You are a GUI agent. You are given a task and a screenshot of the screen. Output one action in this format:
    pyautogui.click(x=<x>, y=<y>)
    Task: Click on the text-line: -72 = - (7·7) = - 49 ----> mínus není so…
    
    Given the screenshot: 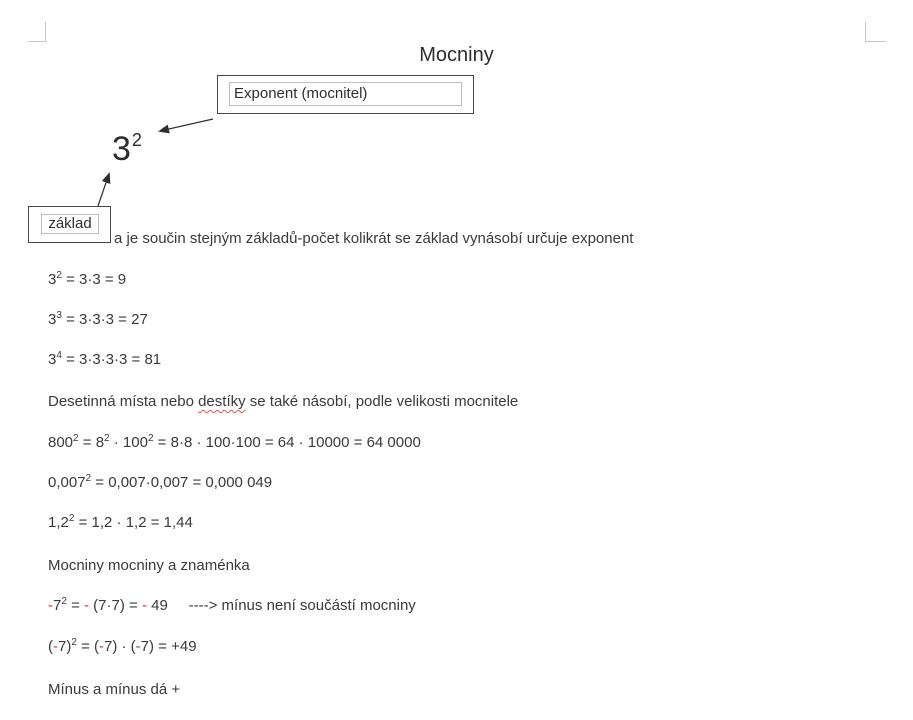 What is the action you would take?
    pyautogui.click(x=232, y=606)
    